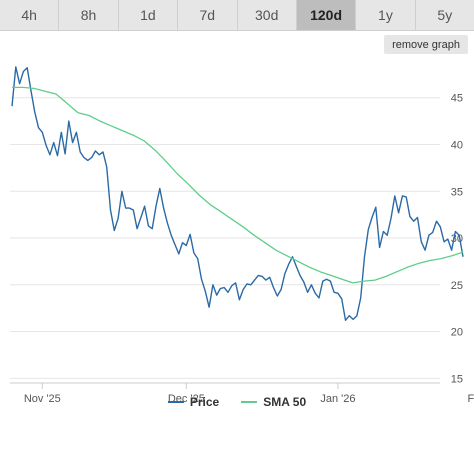 The width and height of the screenshot is (474, 455). Describe the element at coordinates (457, 192) in the screenshot. I see `y-tick-label: 35` at that location.